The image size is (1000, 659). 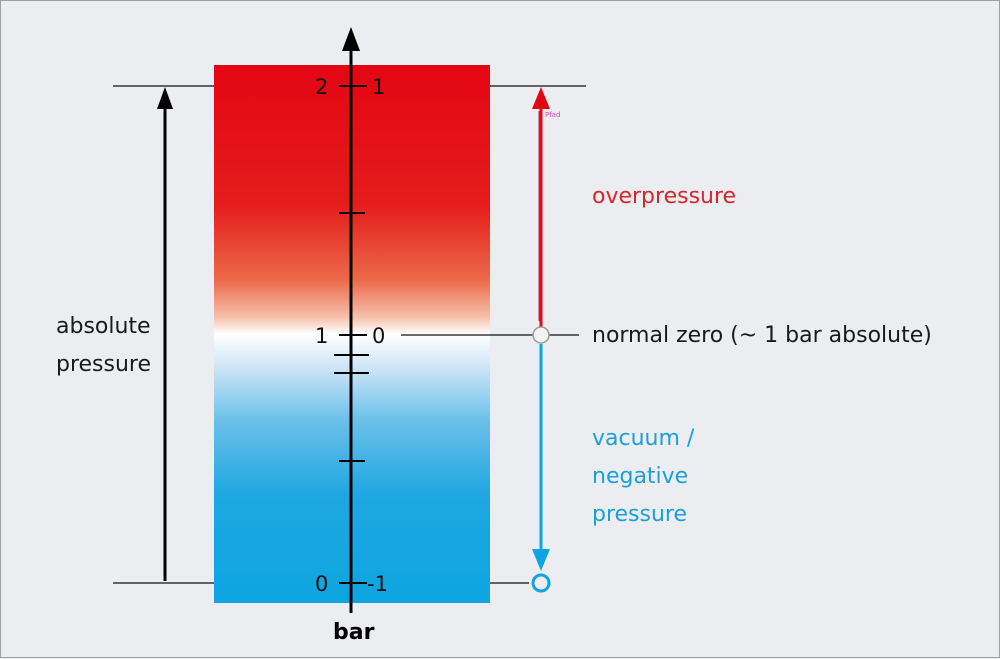 I want to click on vacuum-arrowhead, so click(x=541, y=560).